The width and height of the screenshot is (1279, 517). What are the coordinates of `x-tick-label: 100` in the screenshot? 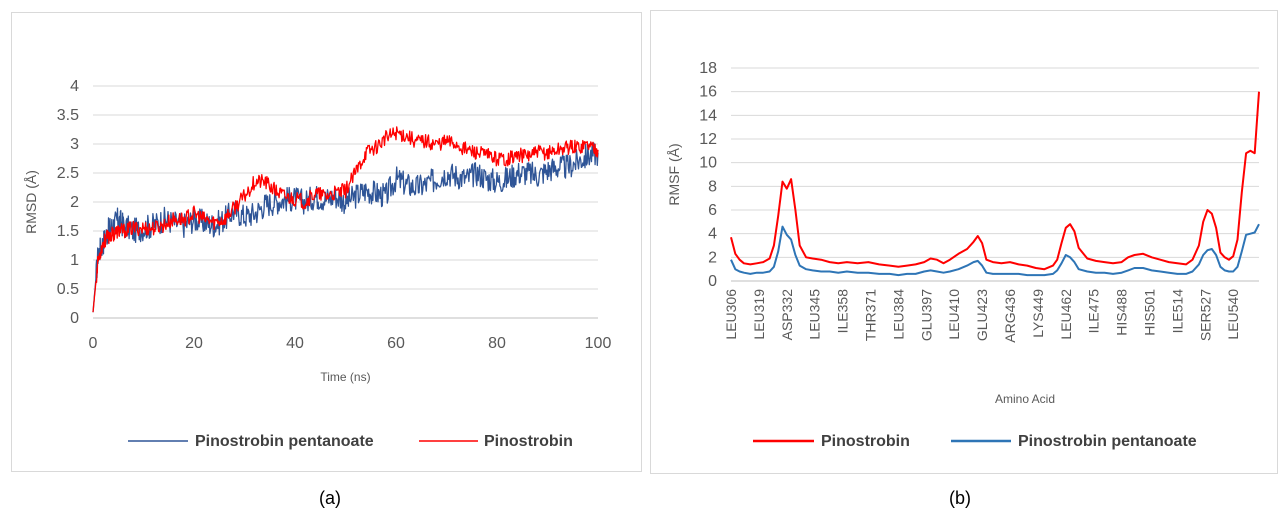 It's located at (598, 343).